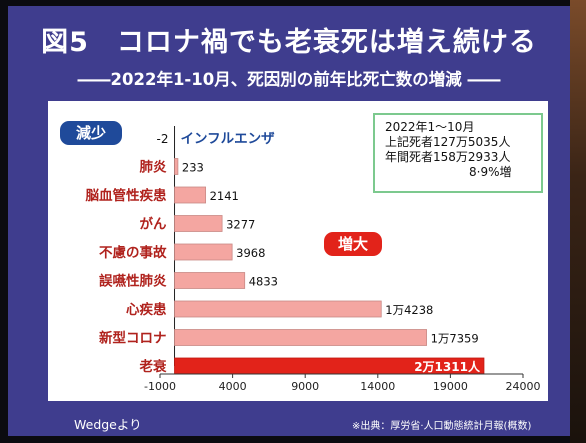 The image size is (586, 443). I want to click on decrease-badge: 減少, so click(91, 133).